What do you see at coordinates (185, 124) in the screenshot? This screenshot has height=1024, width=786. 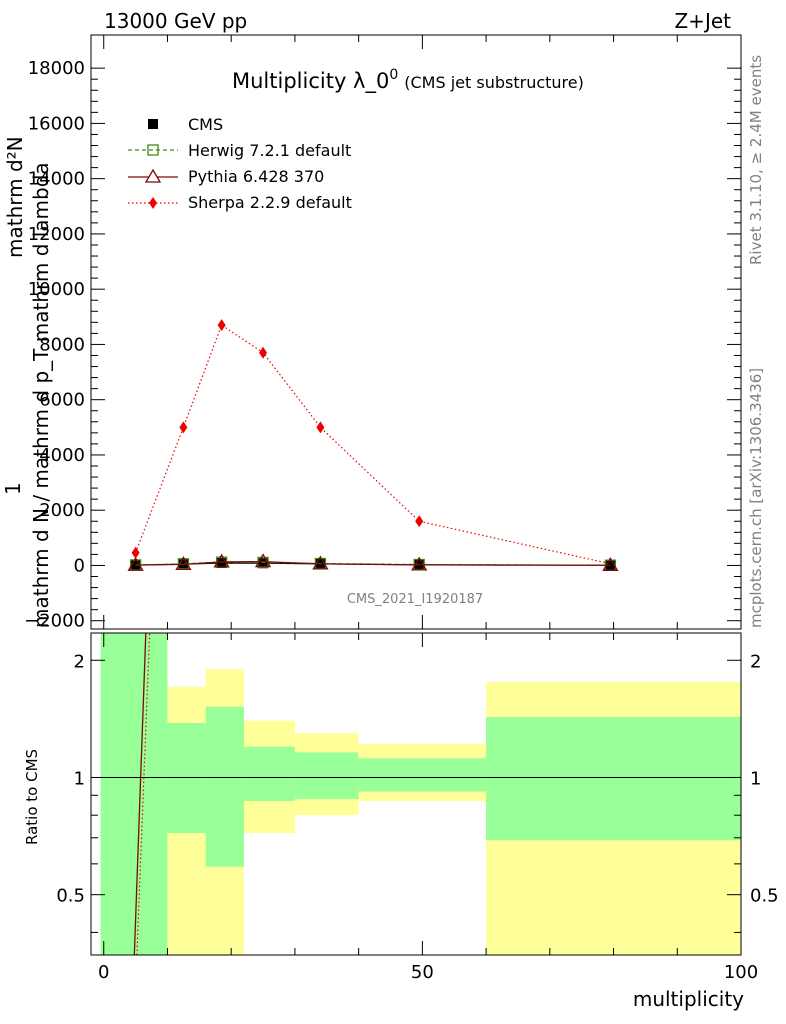 I see `legend-item-cms: CMS` at bounding box center [185, 124].